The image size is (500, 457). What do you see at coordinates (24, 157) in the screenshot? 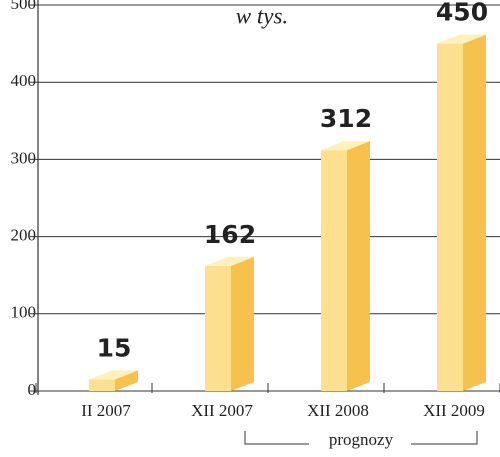
I see `y-tick-label: 300` at bounding box center [24, 157].